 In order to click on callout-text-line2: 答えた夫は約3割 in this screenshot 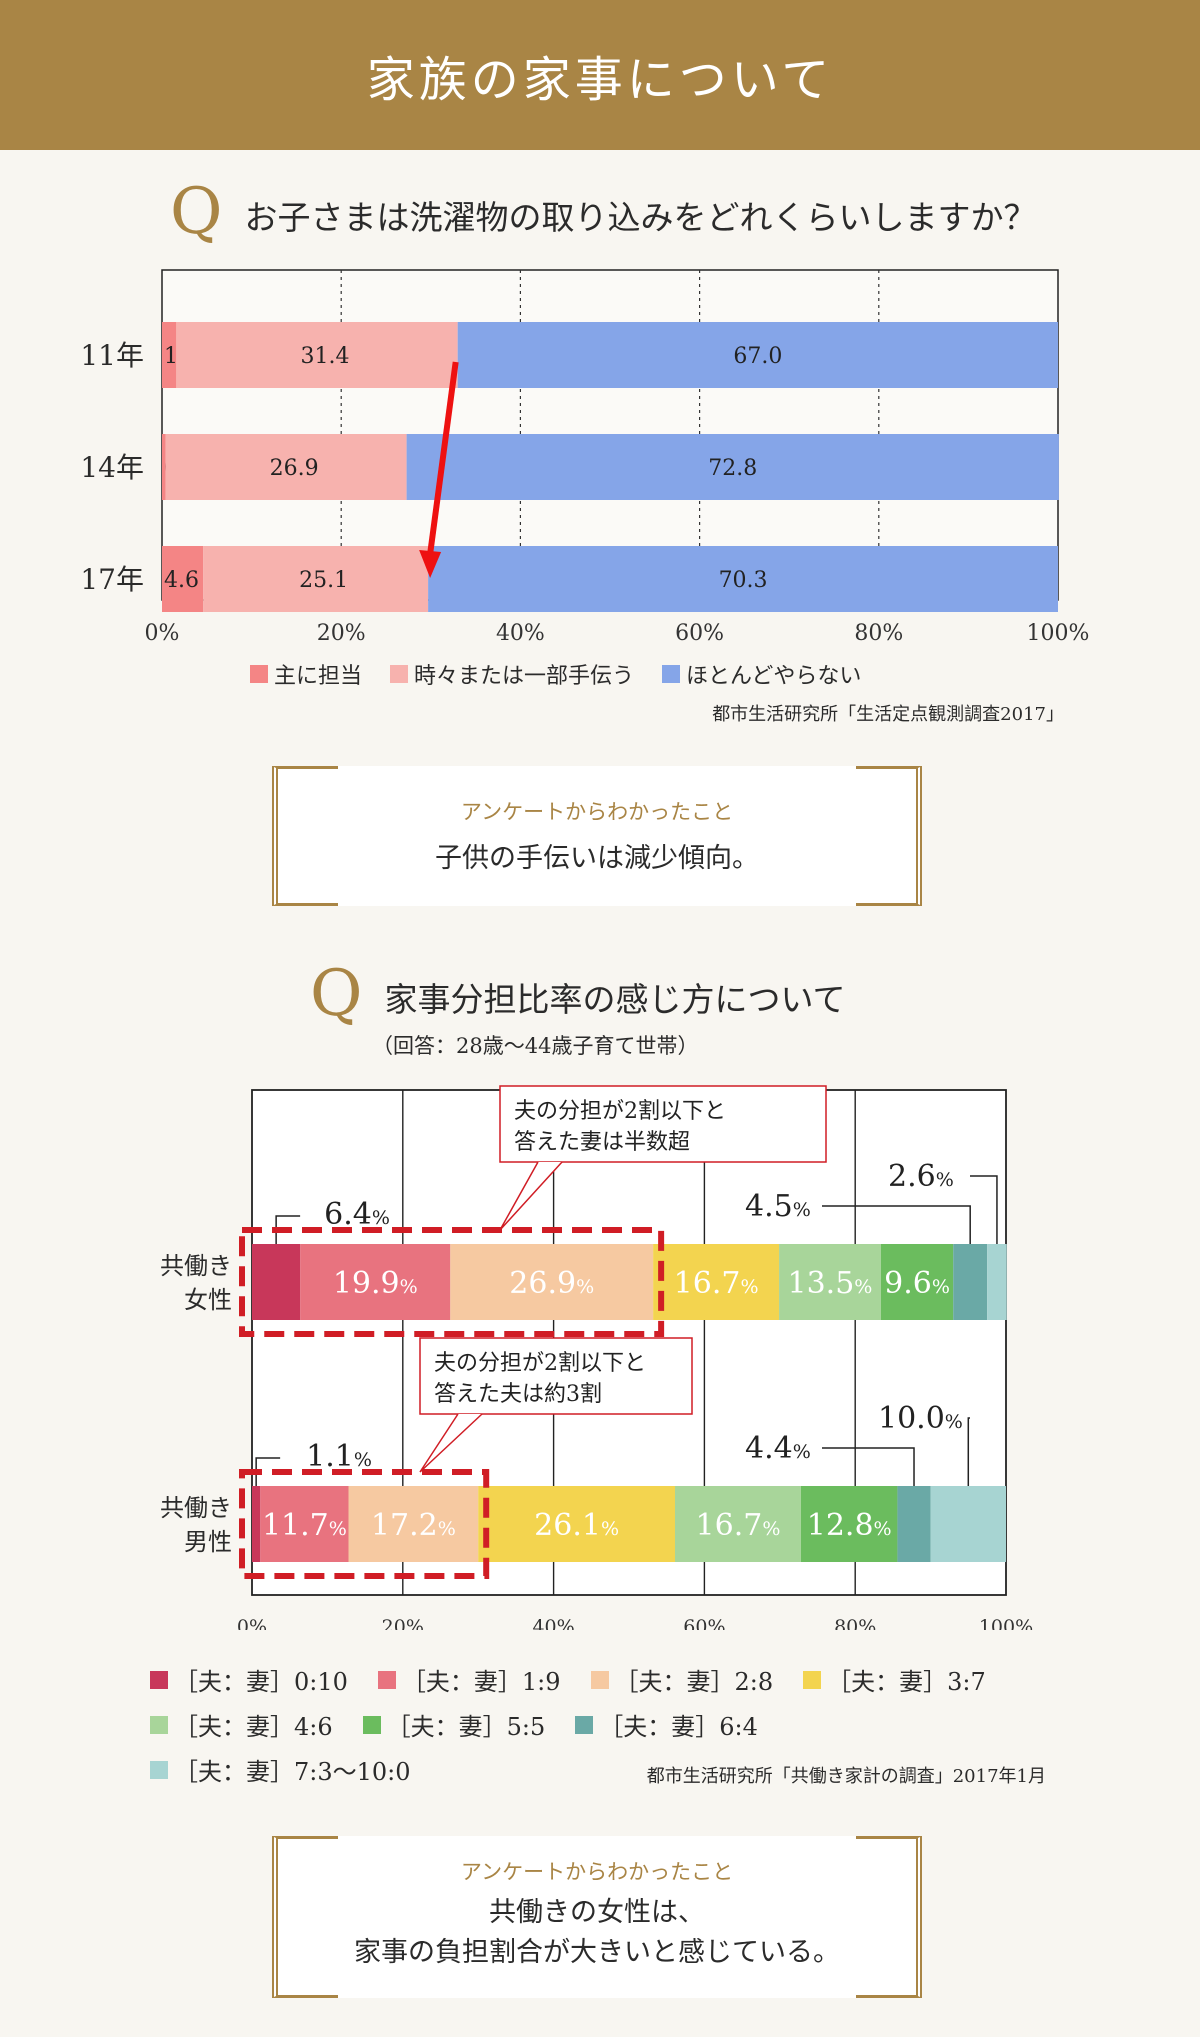, I will do `click(518, 1394)`.